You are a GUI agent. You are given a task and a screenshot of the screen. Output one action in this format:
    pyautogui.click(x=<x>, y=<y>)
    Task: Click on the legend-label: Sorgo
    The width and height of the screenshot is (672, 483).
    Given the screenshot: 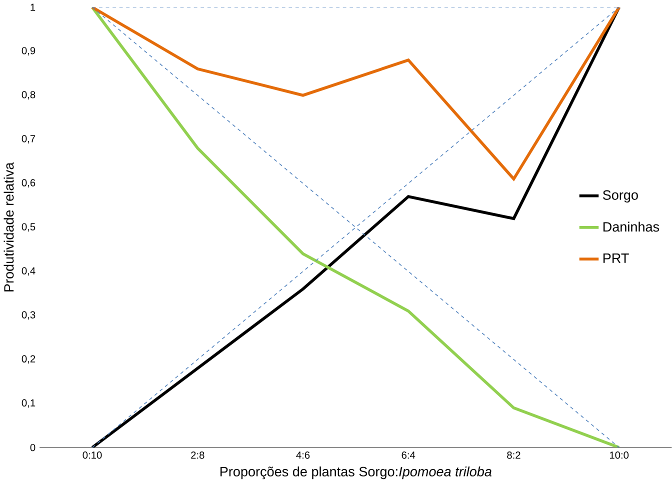 What is the action you would take?
    pyautogui.click(x=620, y=196)
    